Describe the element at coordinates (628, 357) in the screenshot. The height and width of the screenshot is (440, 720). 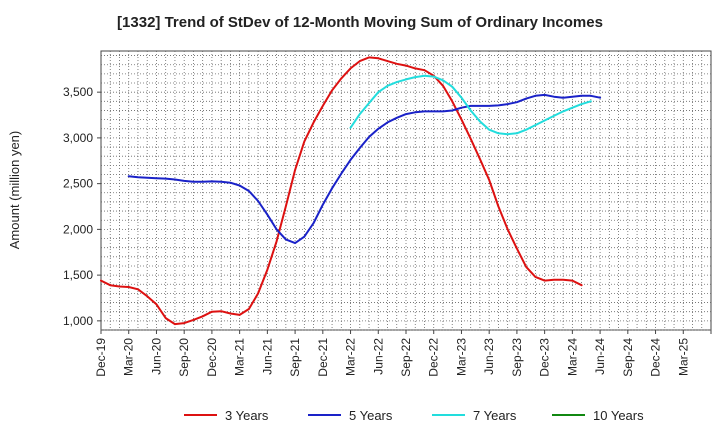
I see `x-tick-label: Sep-24` at that location.